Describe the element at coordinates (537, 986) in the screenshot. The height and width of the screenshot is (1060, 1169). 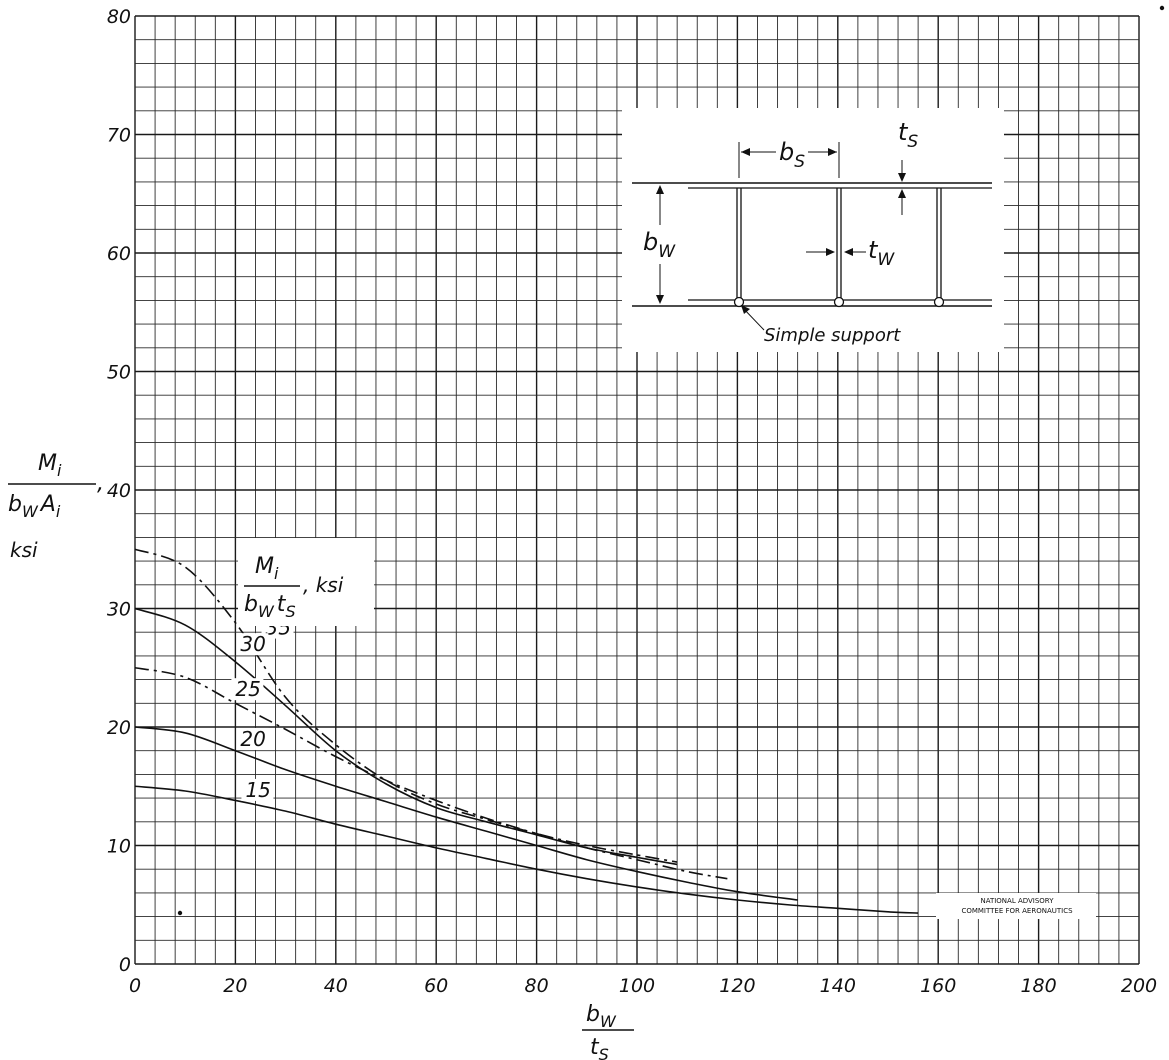
I see `x-tick-label: 80` at that location.